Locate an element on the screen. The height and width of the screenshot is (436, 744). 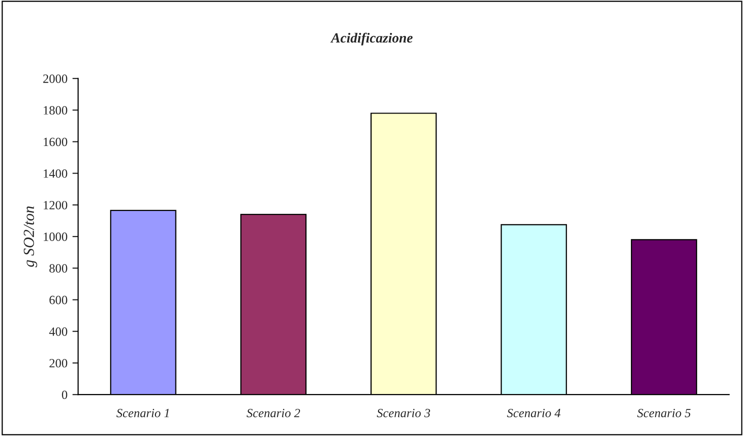
y-tick-label: 1000 is located at coordinates (56, 236).